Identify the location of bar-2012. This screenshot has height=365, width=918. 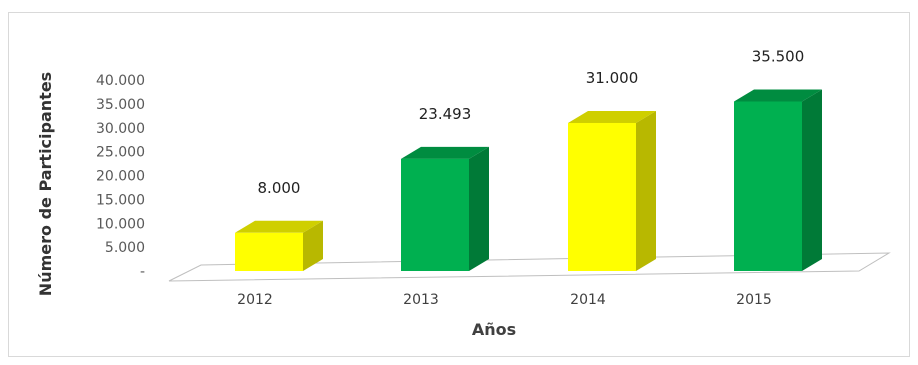
(279, 245).